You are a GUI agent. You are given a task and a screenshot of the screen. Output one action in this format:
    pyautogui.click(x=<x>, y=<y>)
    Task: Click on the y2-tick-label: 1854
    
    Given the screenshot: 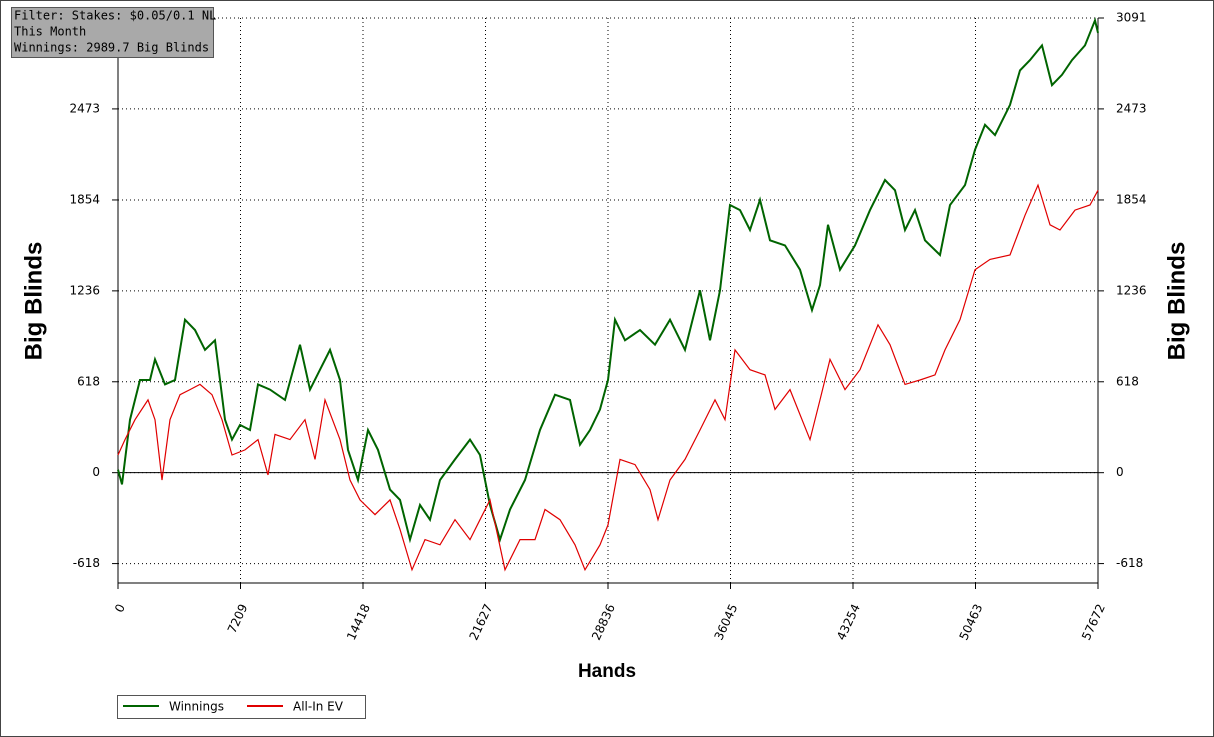 What is the action you would take?
    pyautogui.click(x=1131, y=199)
    